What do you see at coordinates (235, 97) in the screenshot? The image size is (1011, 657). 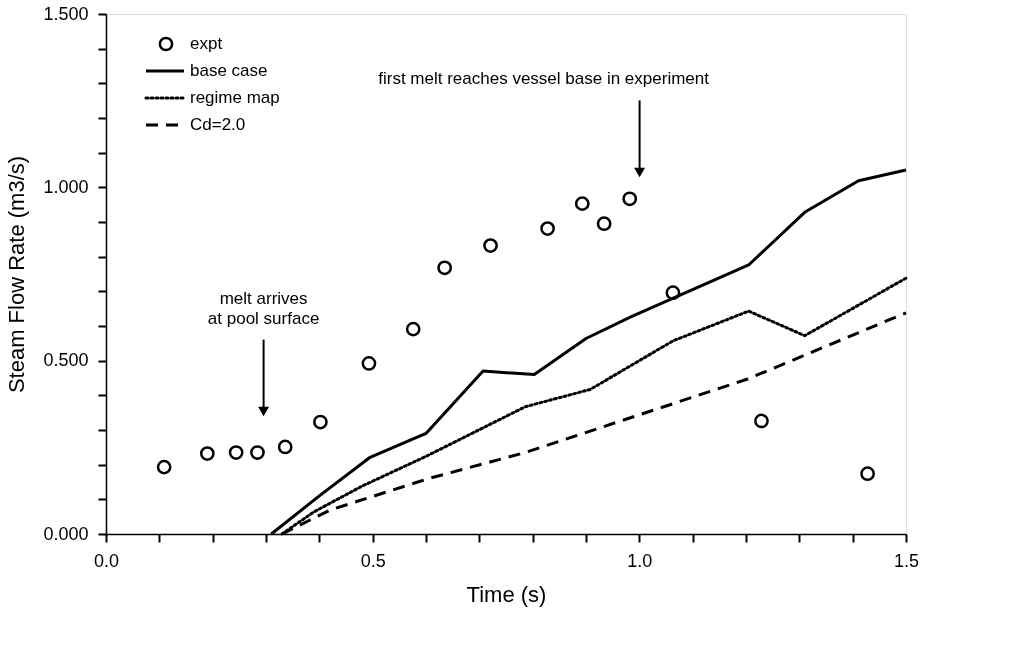 I see `legend-label: regime map` at bounding box center [235, 97].